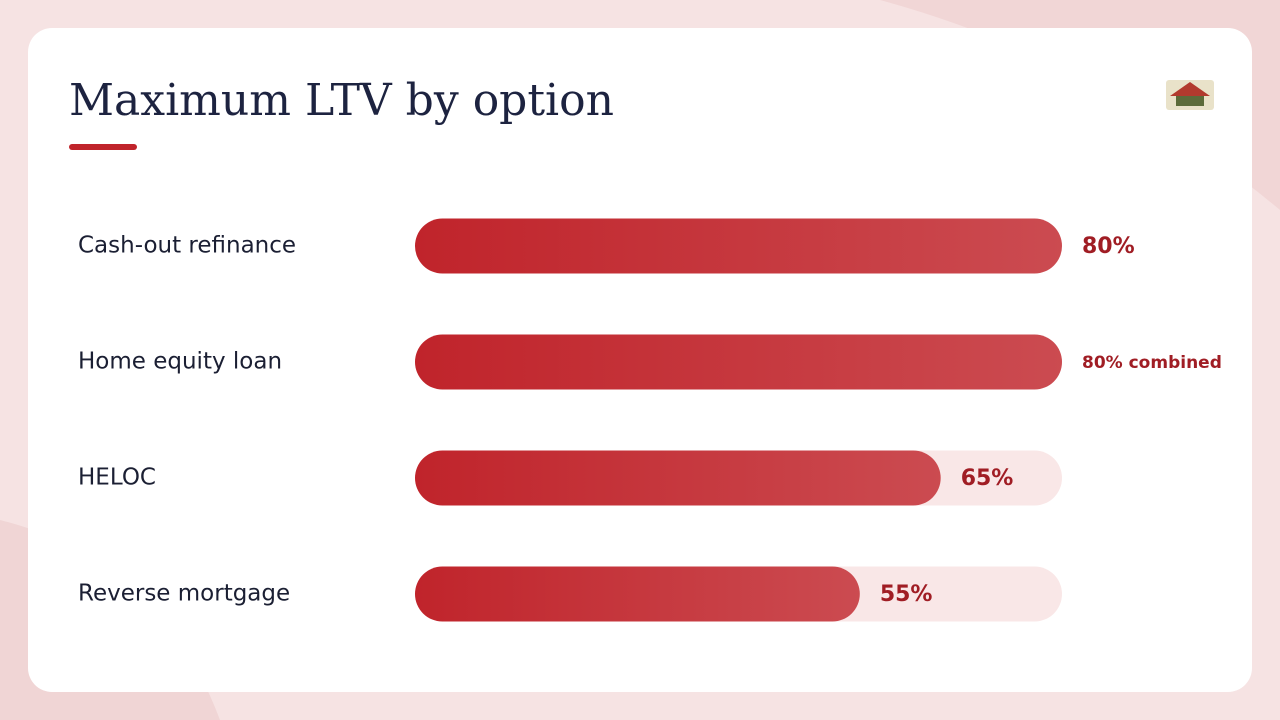 This screenshot has width=1280, height=720. I want to click on category-label: HELOC, so click(117, 478).